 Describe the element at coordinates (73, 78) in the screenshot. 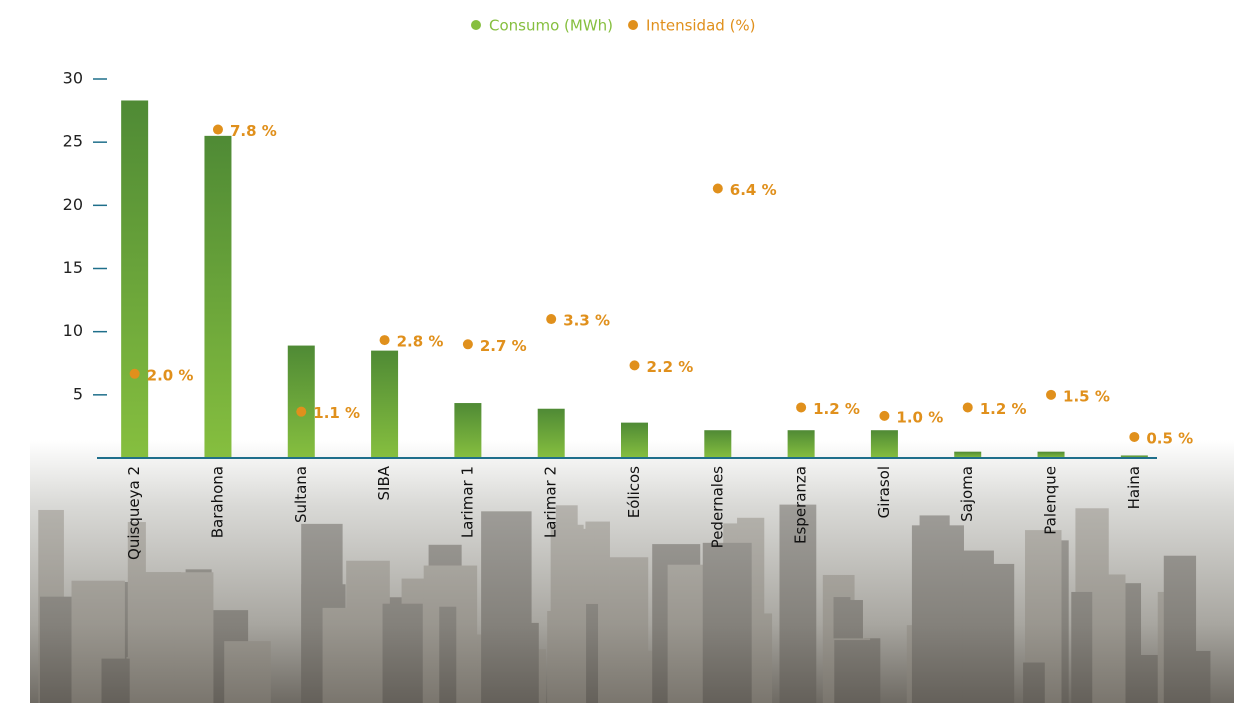

I see `y-tick-label: 30` at that location.